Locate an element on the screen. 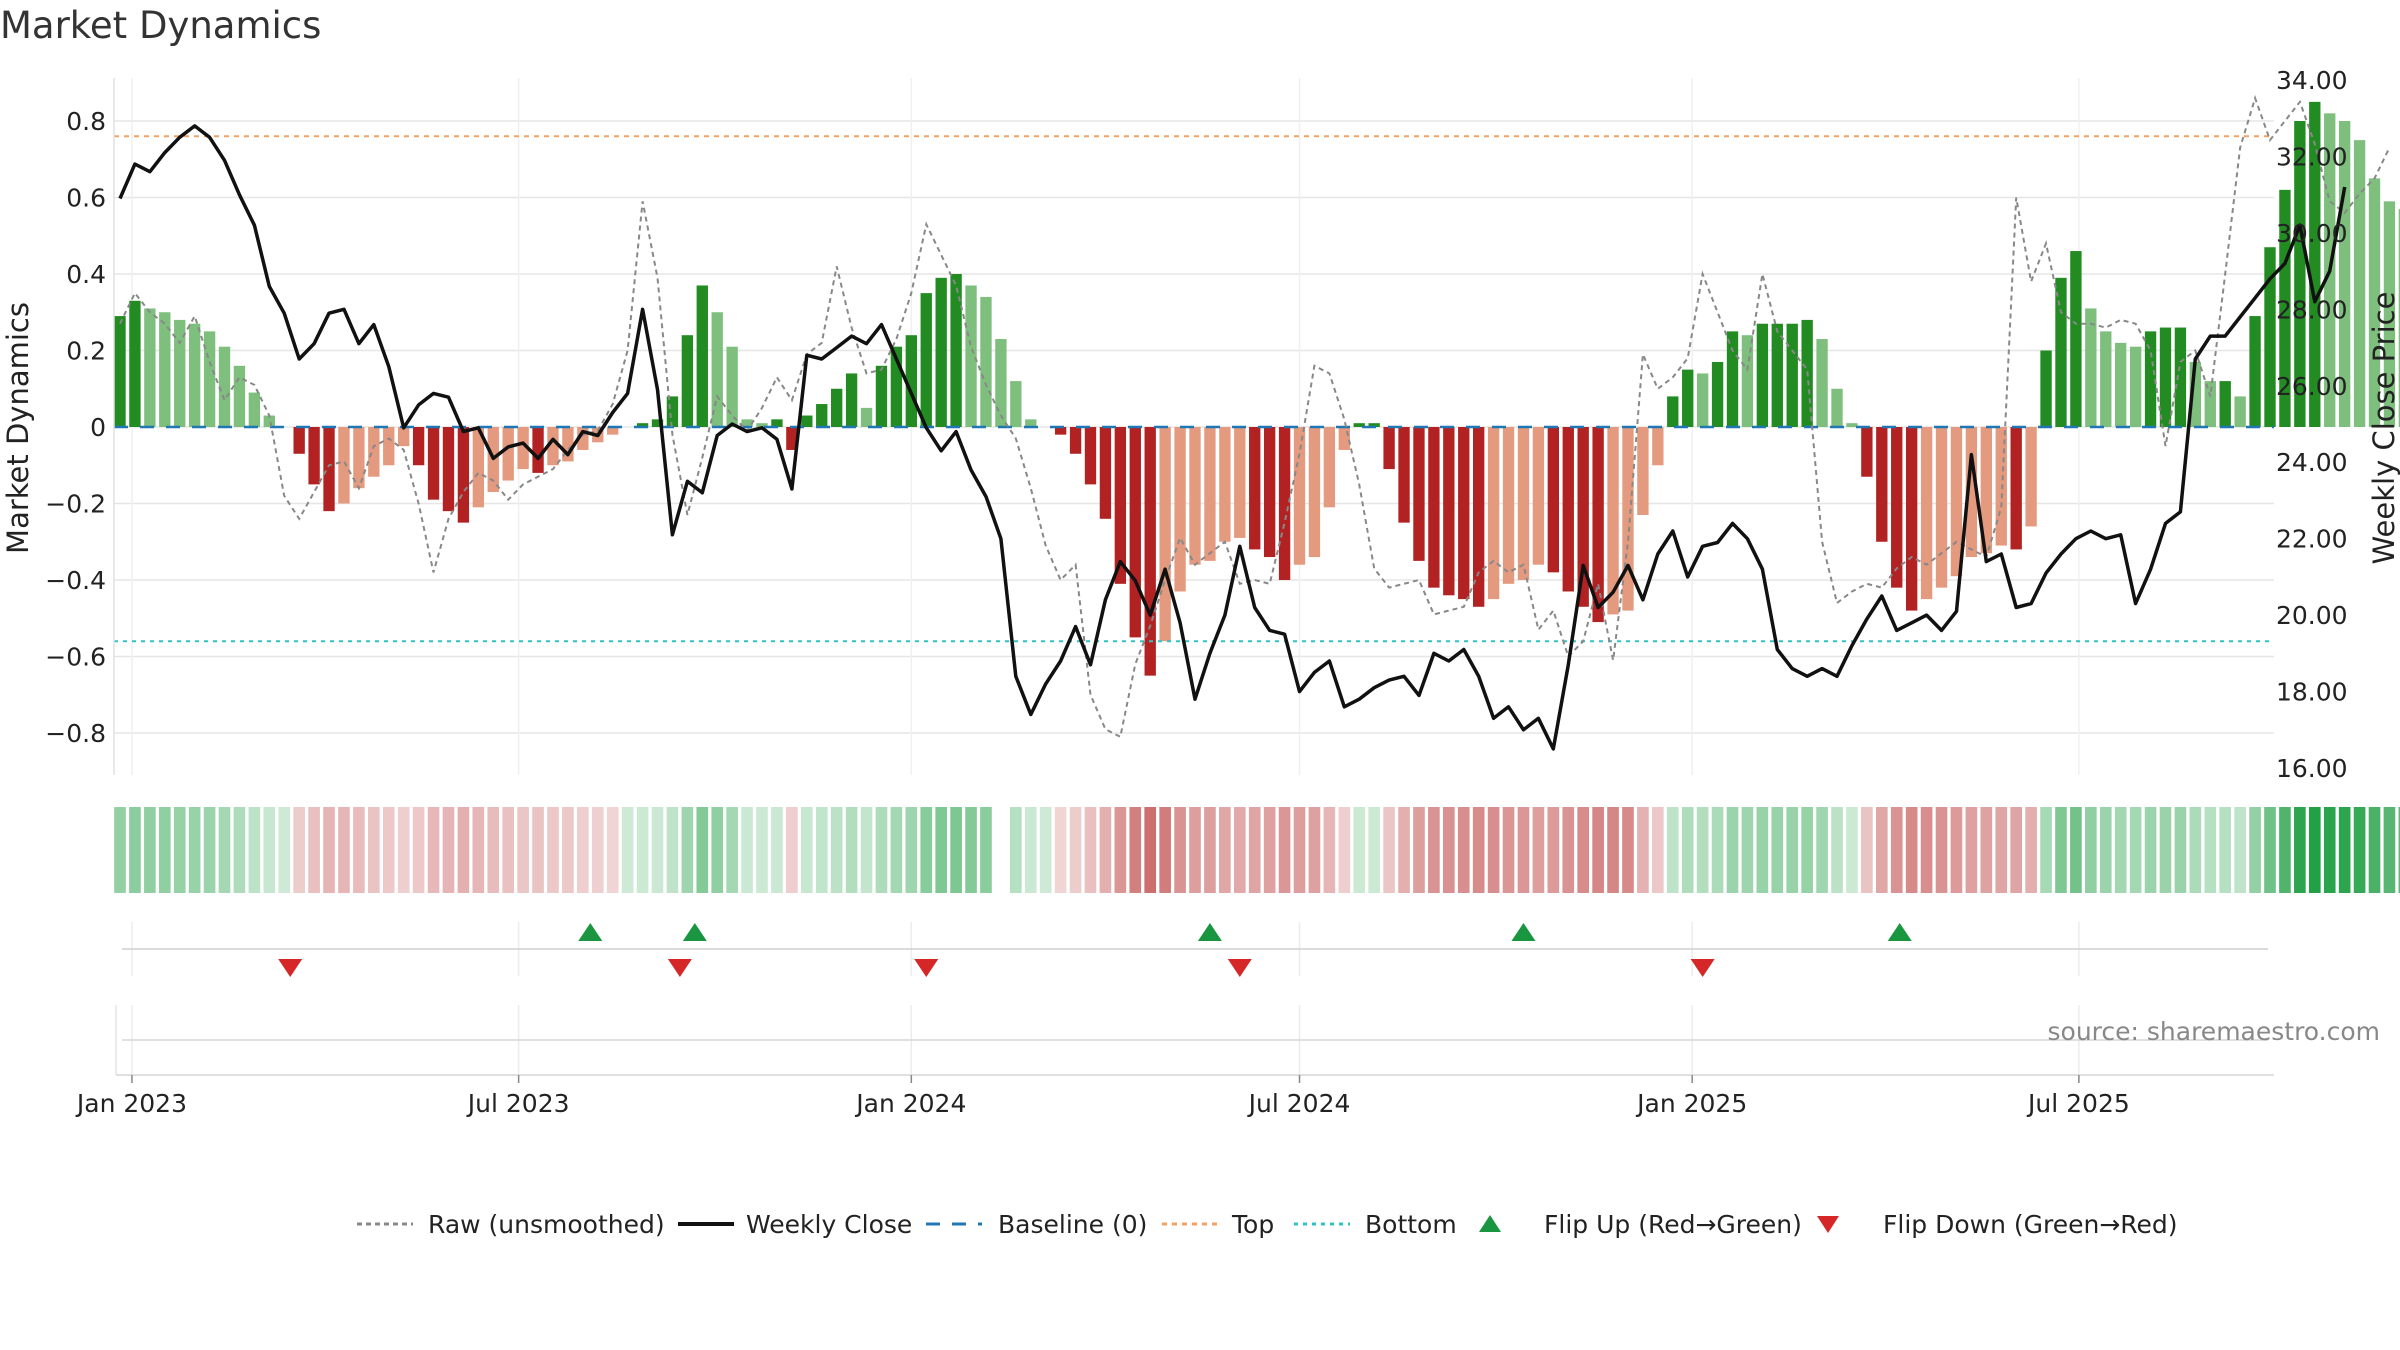  y-right-tick-label: 20.00 is located at coordinates (2312, 615).